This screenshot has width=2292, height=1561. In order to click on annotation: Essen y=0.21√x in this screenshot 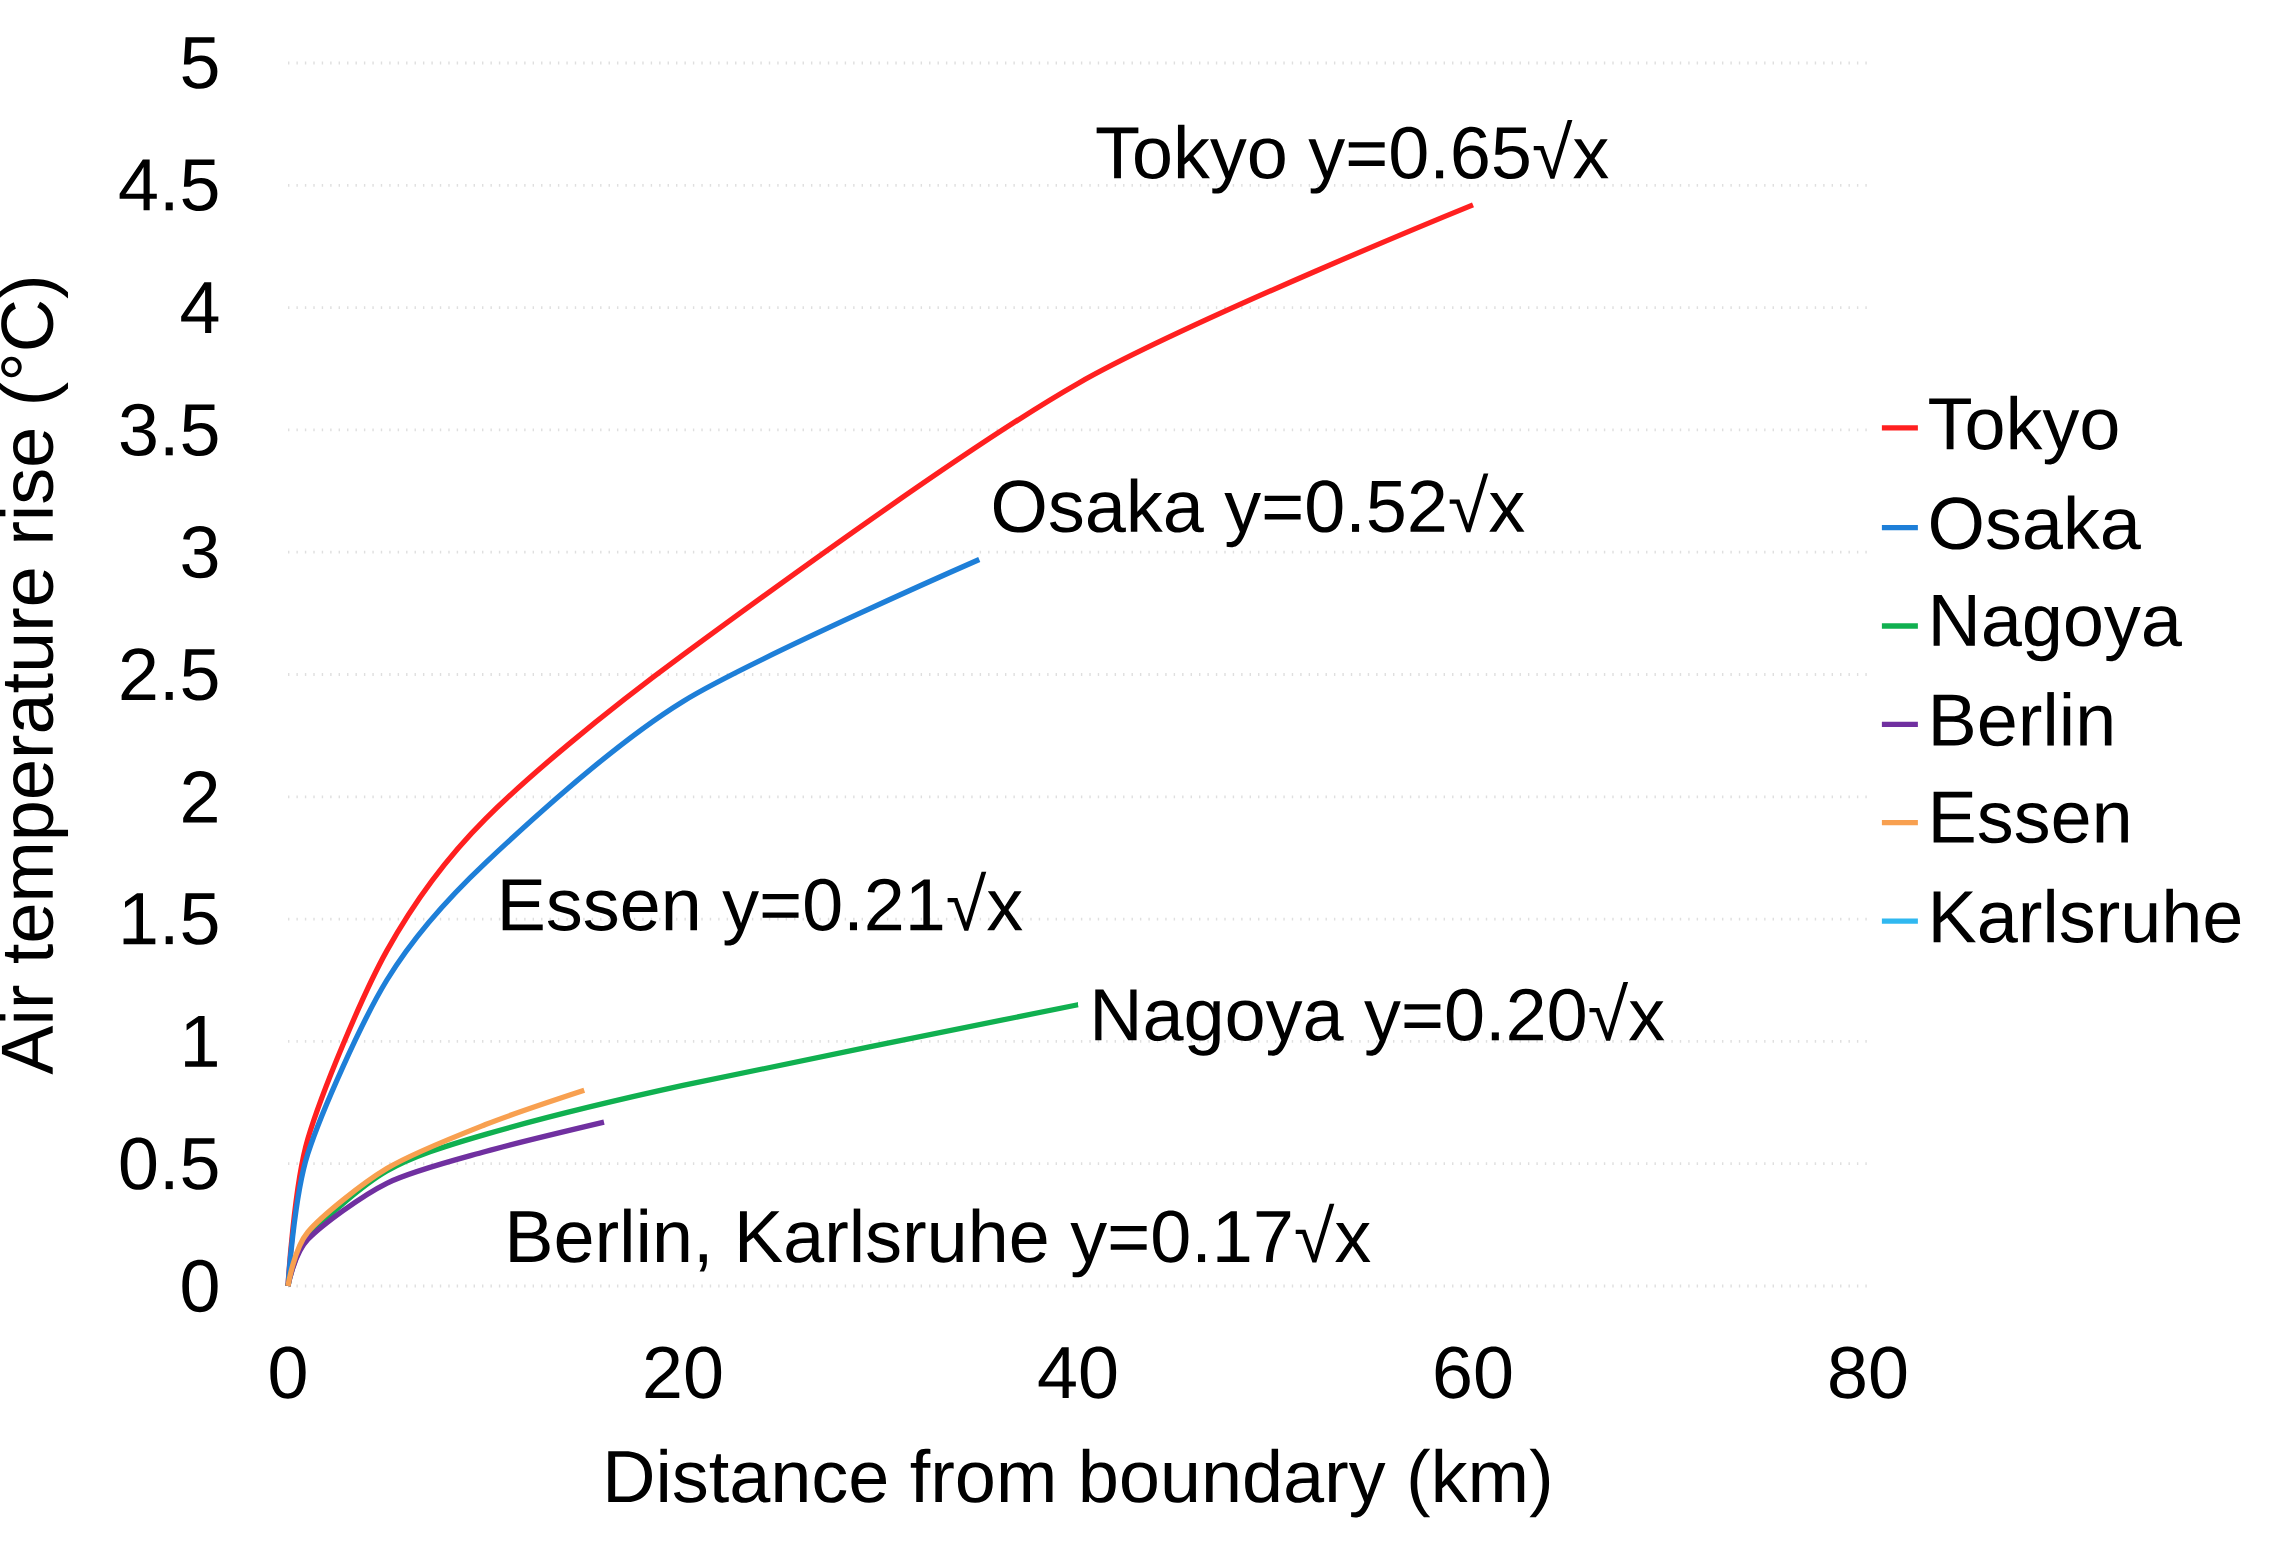, I will do `click(762, 908)`.